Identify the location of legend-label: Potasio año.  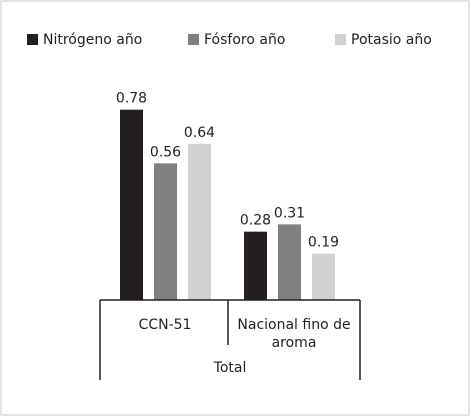
(391, 40).